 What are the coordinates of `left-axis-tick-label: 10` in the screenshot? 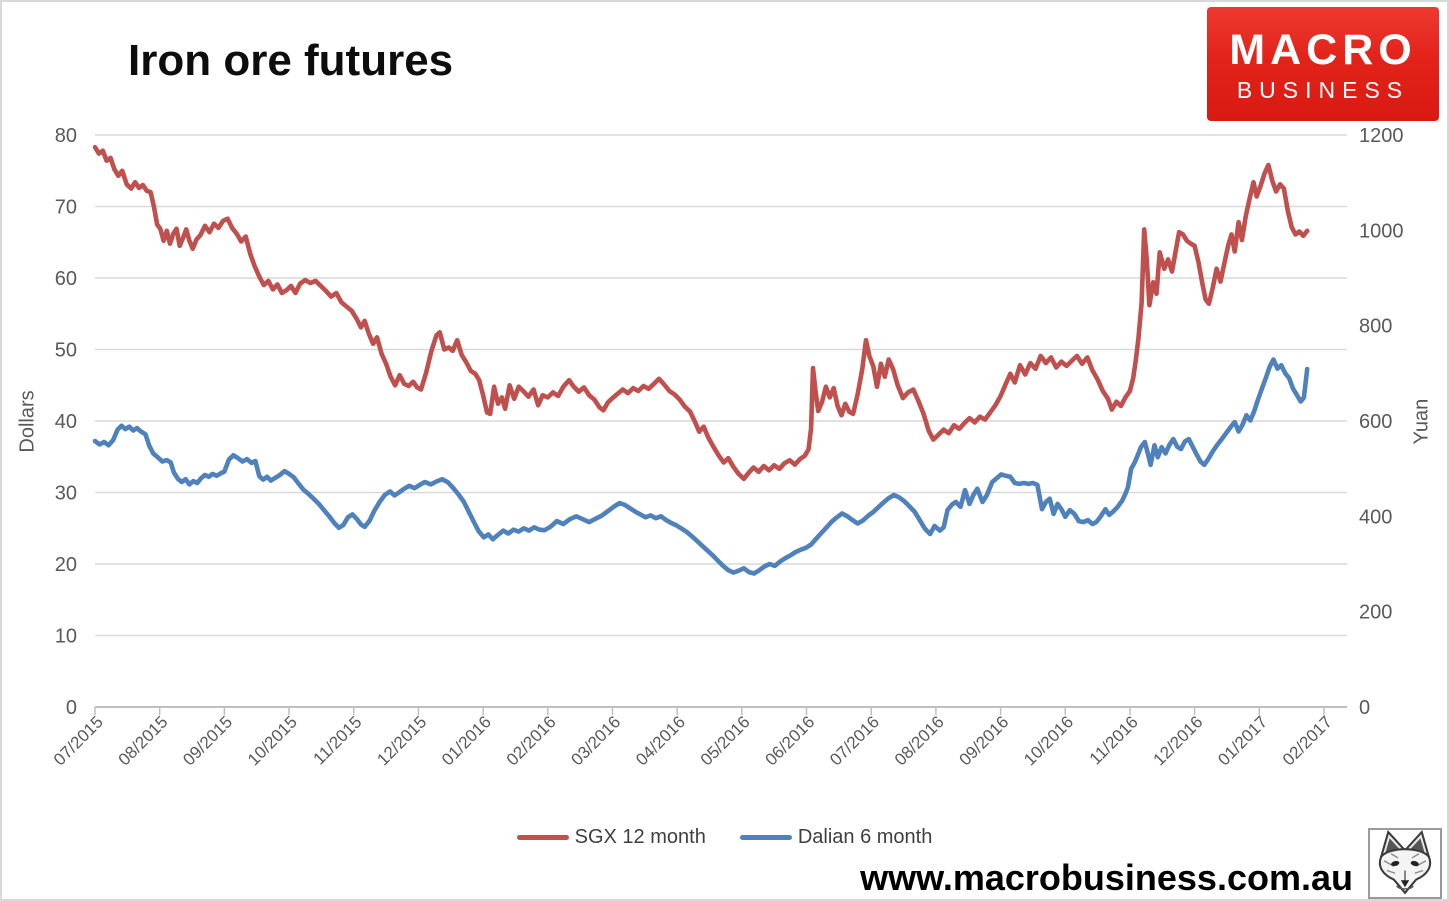 It's located at (66, 637).